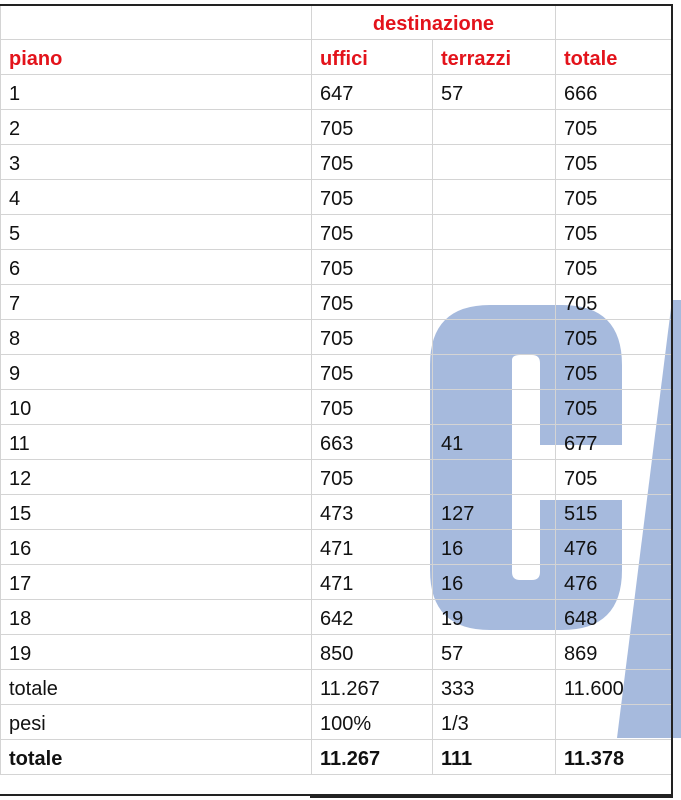 This screenshot has height=800, width=681. I want to click on cell-totale: 11.378, so click(614, 757).